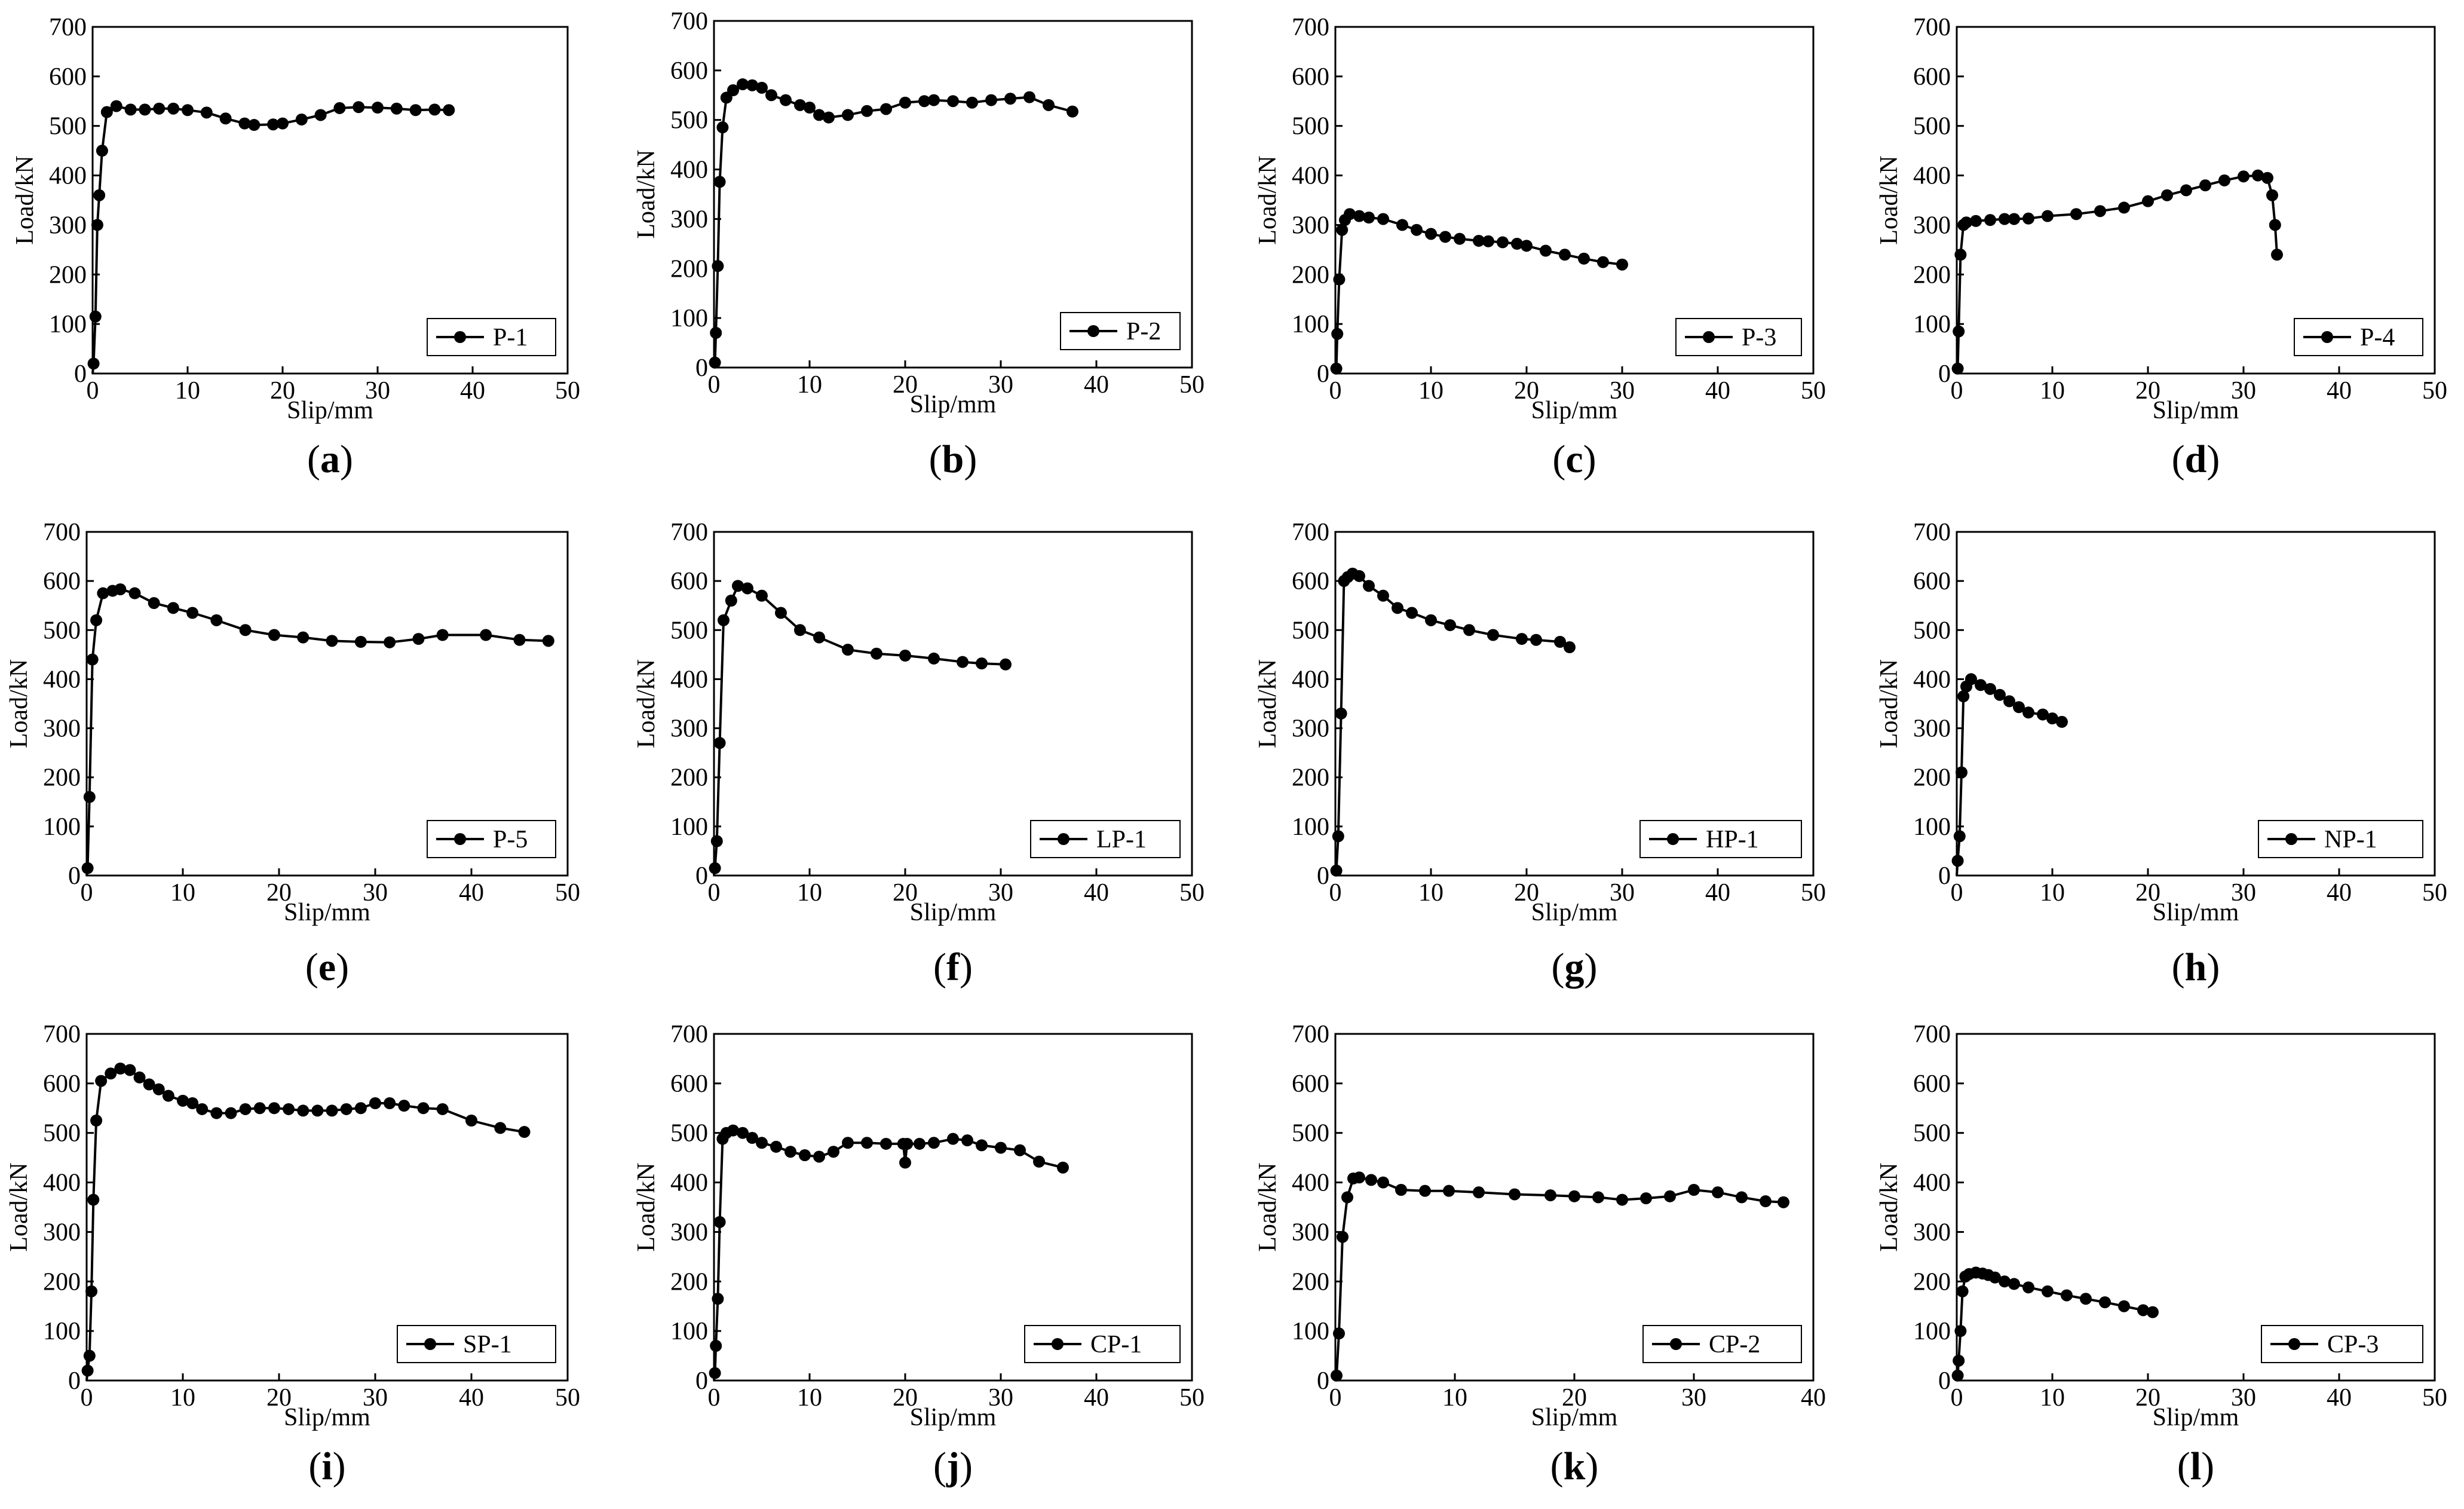  Describe the element at coordinates (2243, 1398) in the screenshot. I see `x-tick-label: 30` at that location.